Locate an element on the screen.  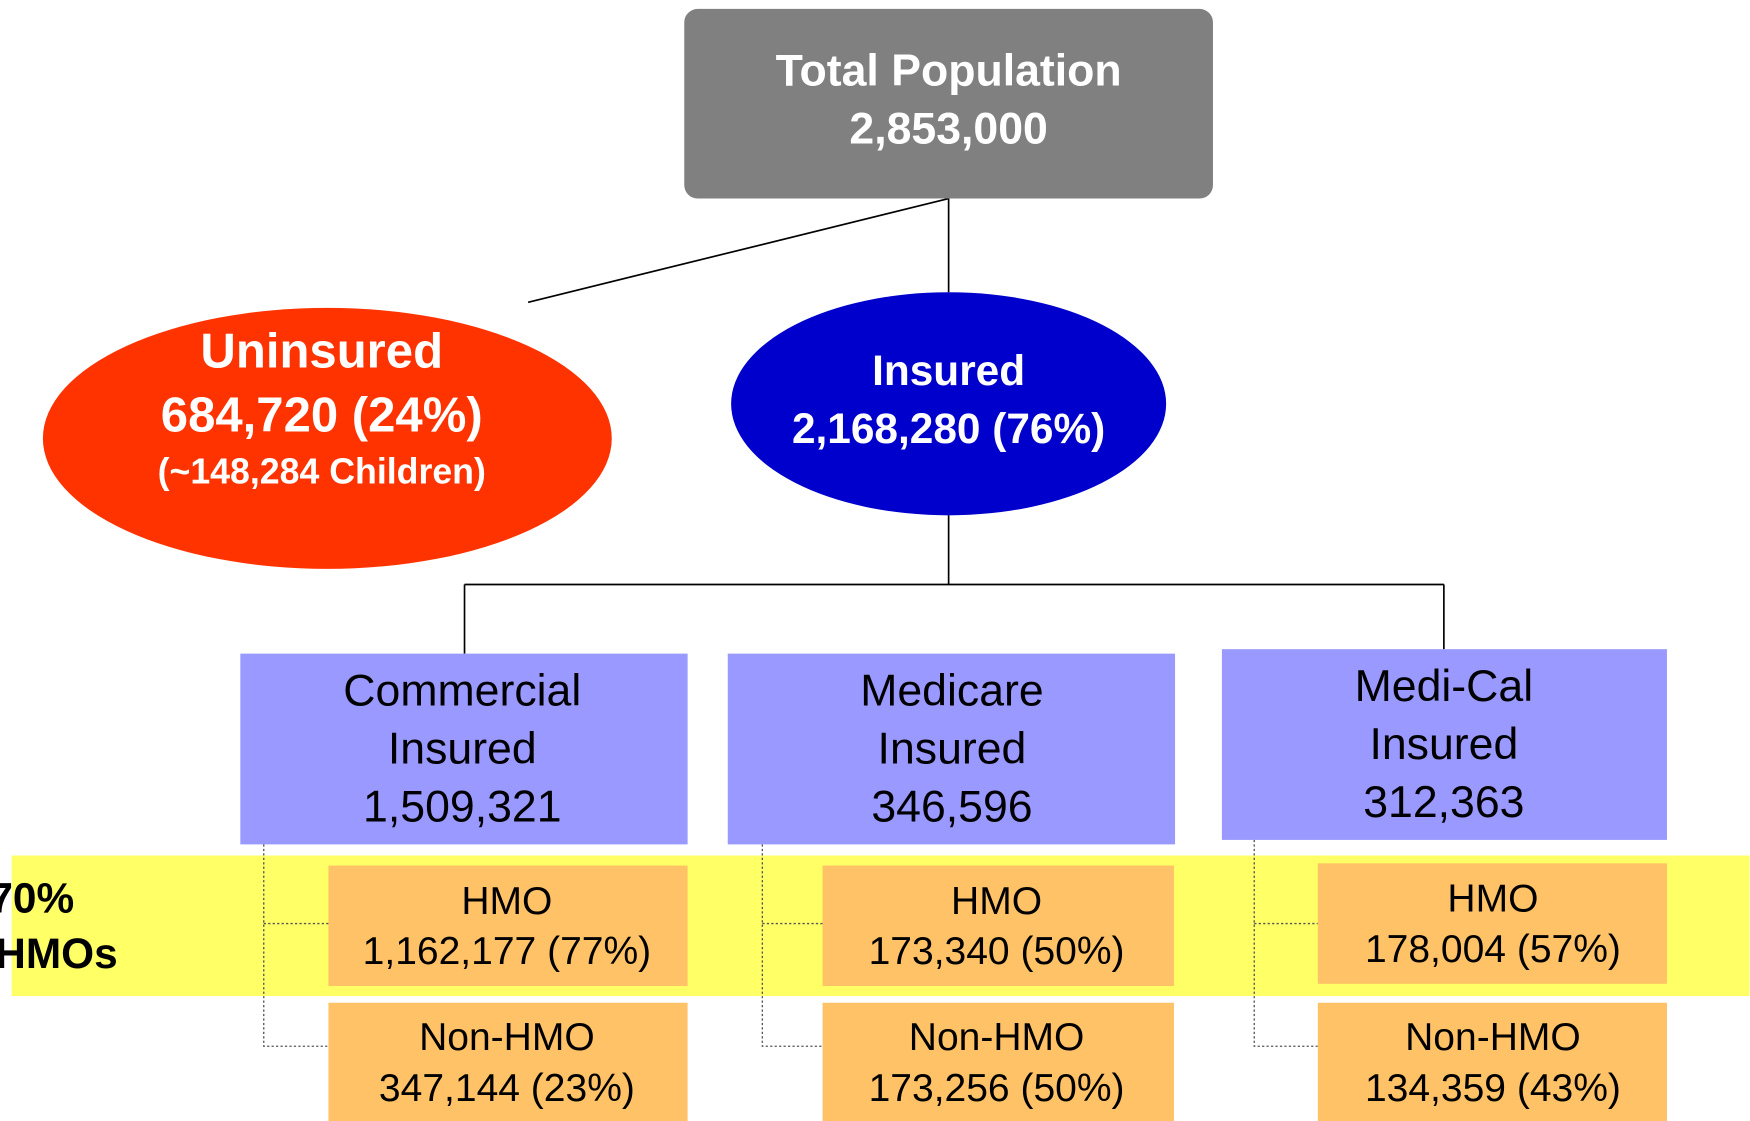
band-label: in HMOs is located at coordinates (59, 953).